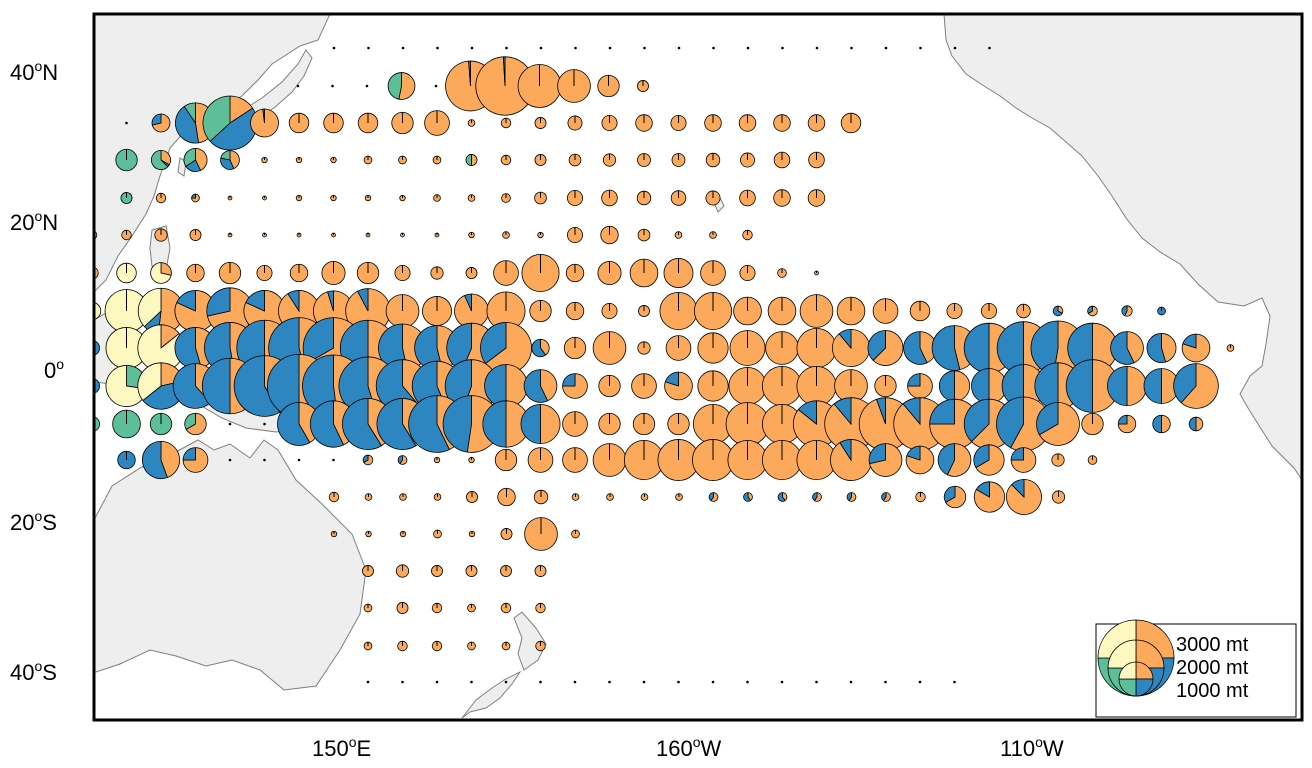 This screenshot has height=768, width=1312. What do you see at coordinates (530, 641) in the screenshot?
I see `new-zealand-north-landmass` at bounding box center [530, 641].